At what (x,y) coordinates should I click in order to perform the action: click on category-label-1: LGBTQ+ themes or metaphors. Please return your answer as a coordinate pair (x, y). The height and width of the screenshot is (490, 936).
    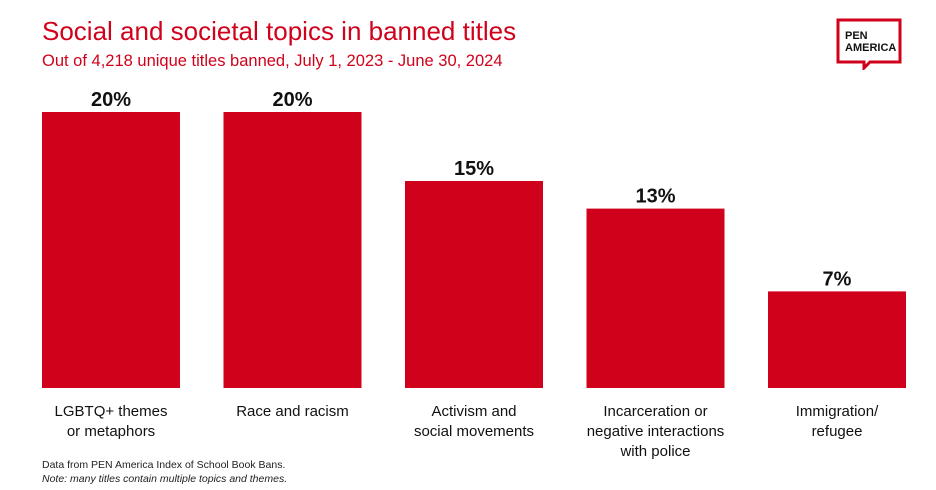
    Looking at the image, I should click on (111, 421).